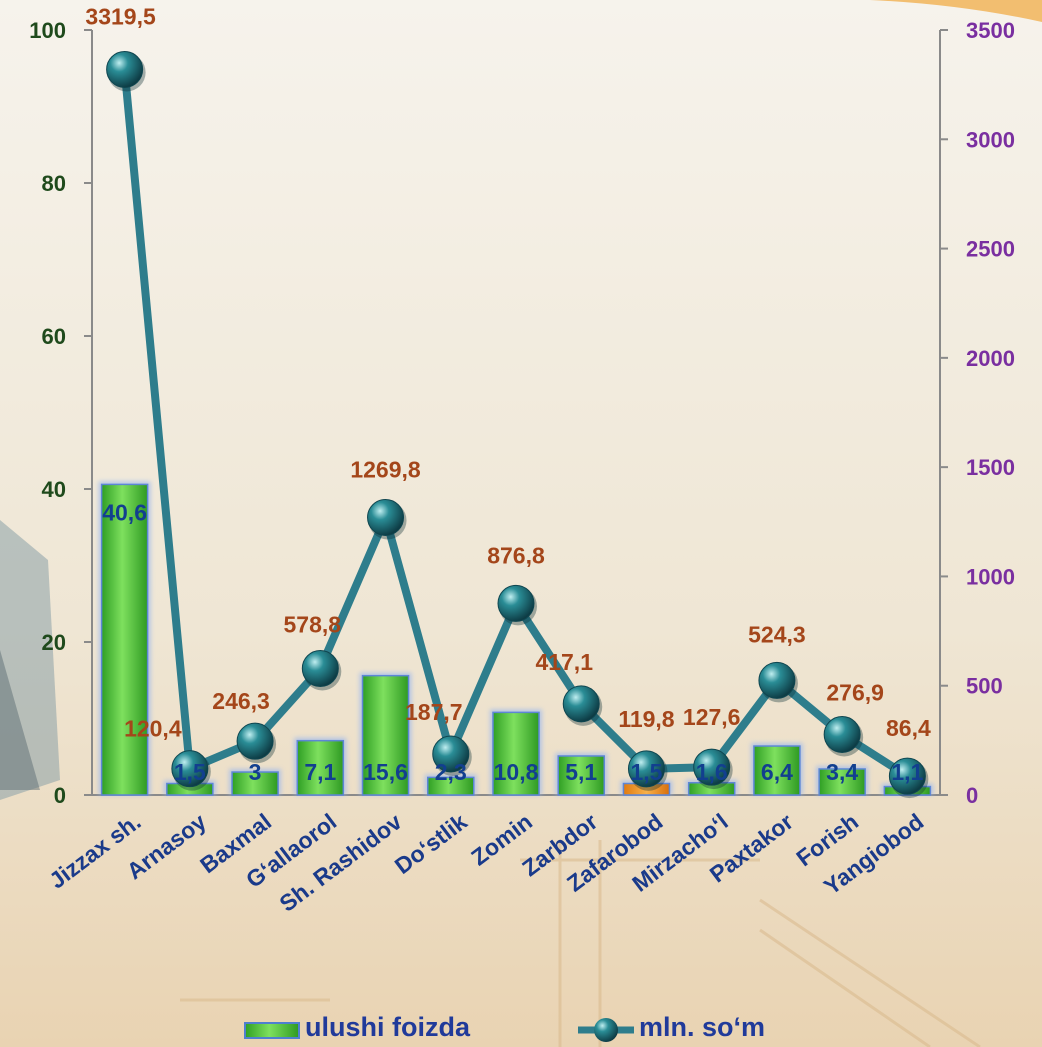  What do you see at coordinates (990, 30) in the screenshot?
I see `right-axis-tick-label: 3500` at bounding box center [990, 30].